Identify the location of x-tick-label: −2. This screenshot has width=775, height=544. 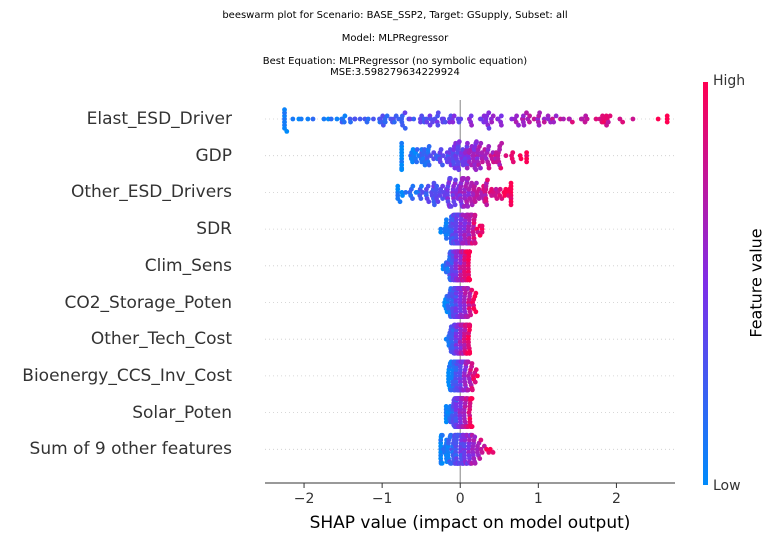
(304, 499).